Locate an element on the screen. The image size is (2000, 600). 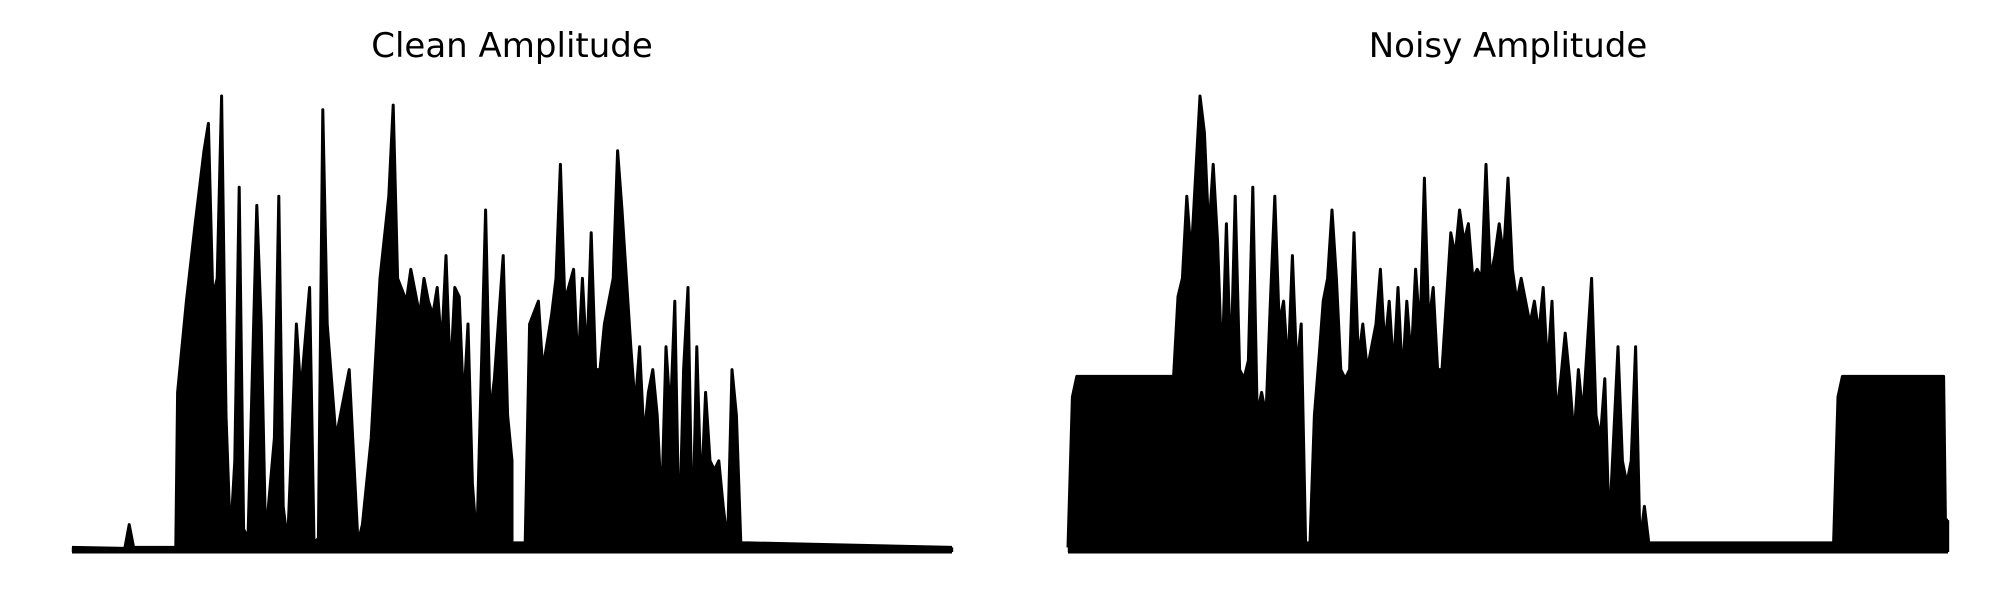
noisy-amplitude-title: Noisy Amplitude is located at coordinates (1508, 46).